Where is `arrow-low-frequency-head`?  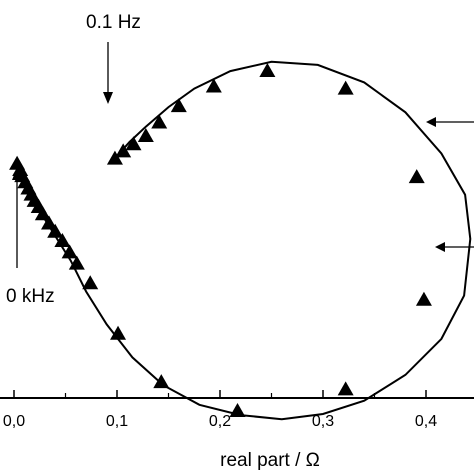
arrow-low-frequency-head is located at coordinates (108, 98).